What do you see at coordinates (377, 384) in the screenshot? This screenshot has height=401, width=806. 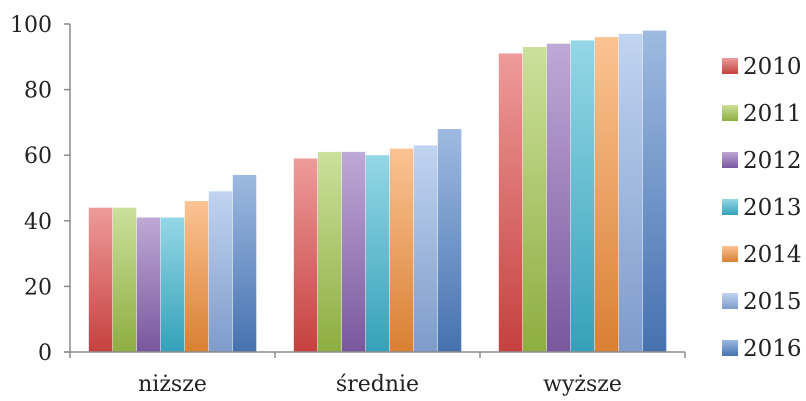 I see `x-tick-label: średnie` at bounding box center [377, 384].